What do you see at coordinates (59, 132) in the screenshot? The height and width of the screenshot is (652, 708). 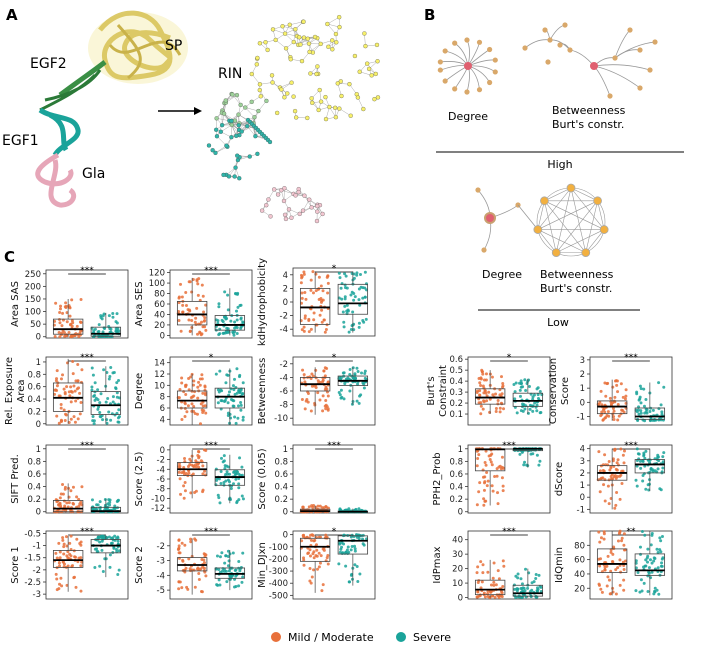 I see `egf1-structure` at bounding box center [59, 132].